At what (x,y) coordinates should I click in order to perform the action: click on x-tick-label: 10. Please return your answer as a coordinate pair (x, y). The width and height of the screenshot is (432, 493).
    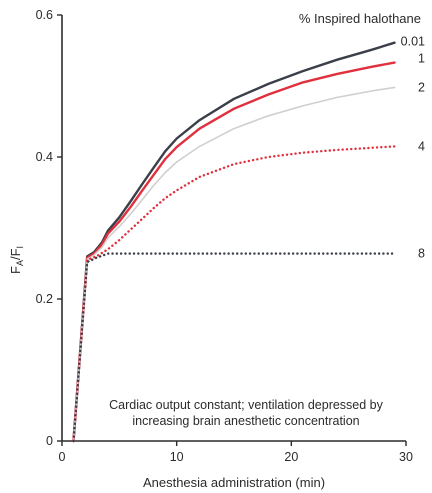
    Looking at the image, I should click on (177, 457).